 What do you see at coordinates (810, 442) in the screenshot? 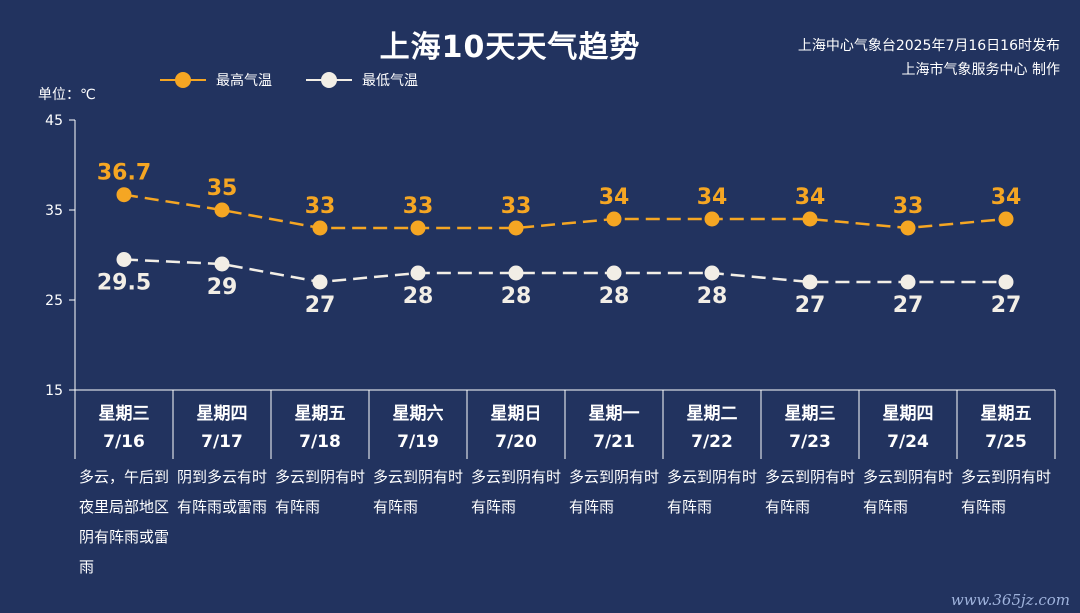
I see `x-tick-label: 7/23` at bounding box center [810, 442].